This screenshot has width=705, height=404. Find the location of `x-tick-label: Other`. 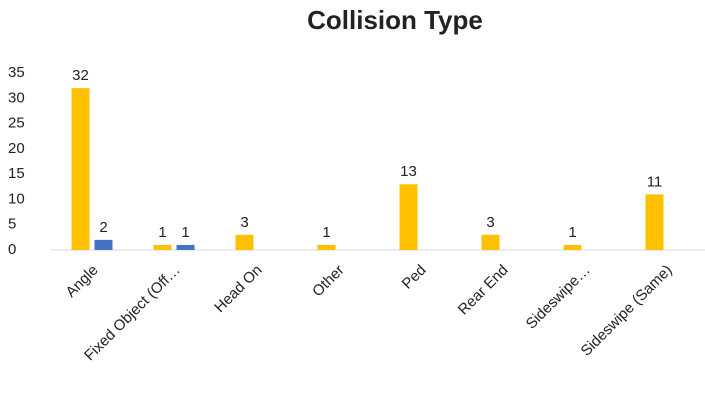

x-tick-label: Other is located at coordinates (328, 281).